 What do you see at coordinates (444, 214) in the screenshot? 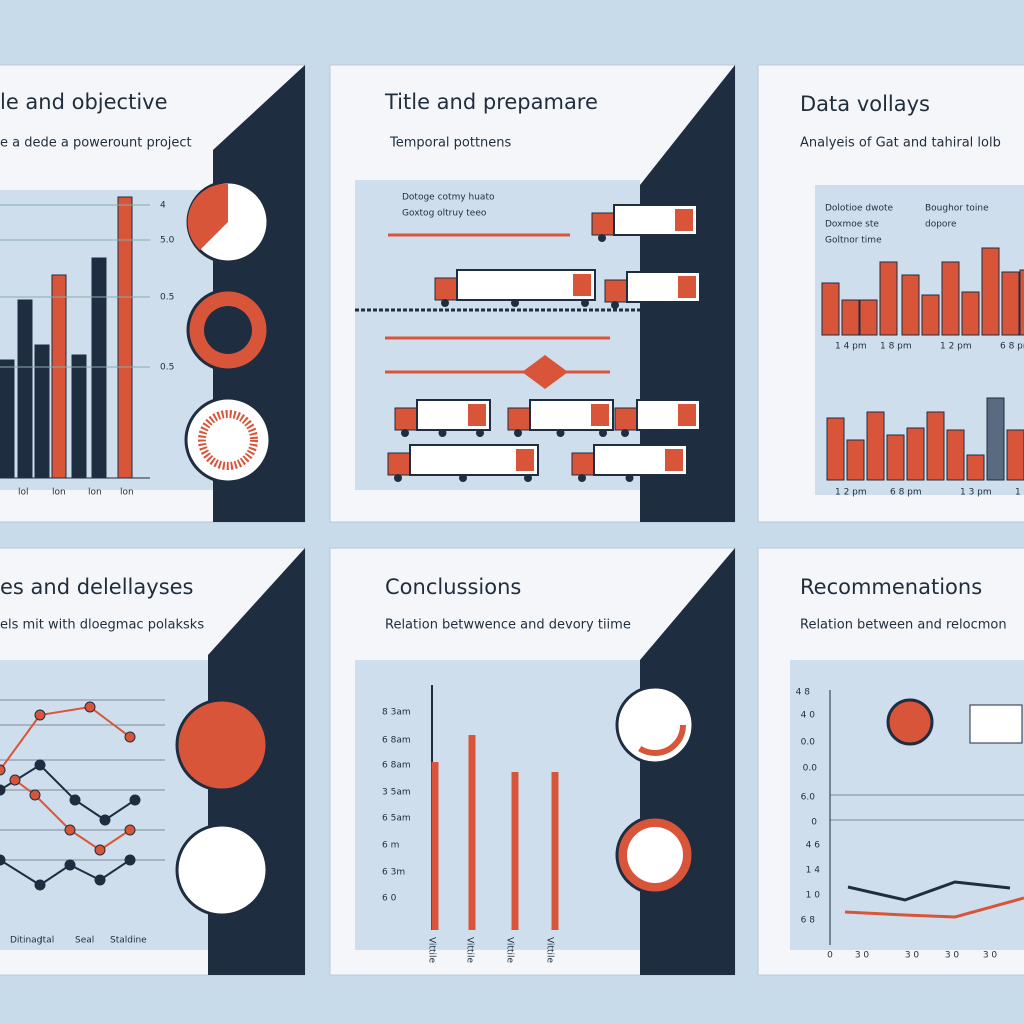
I see `label: Goxtog oltruy teeo` at bounding box center [444, 214].